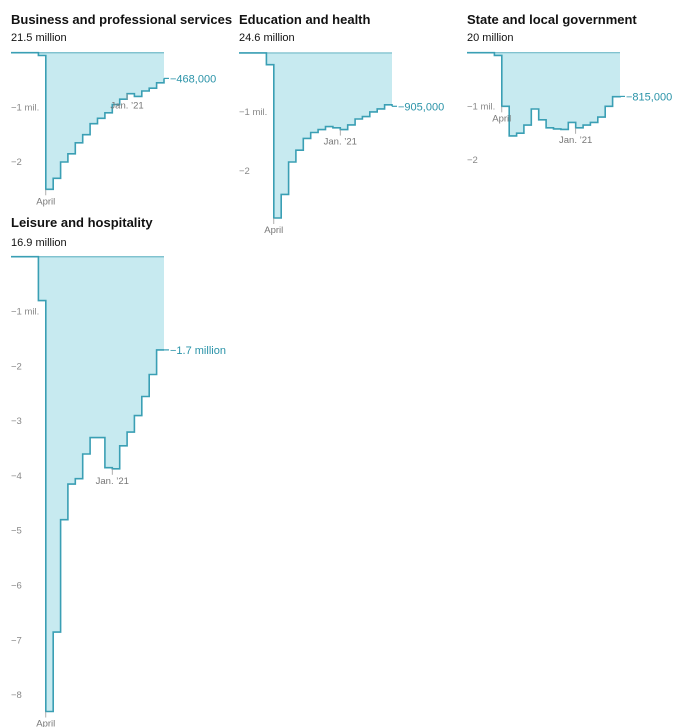  I want to click on end-value-label: −905,000, so click(421, 107).